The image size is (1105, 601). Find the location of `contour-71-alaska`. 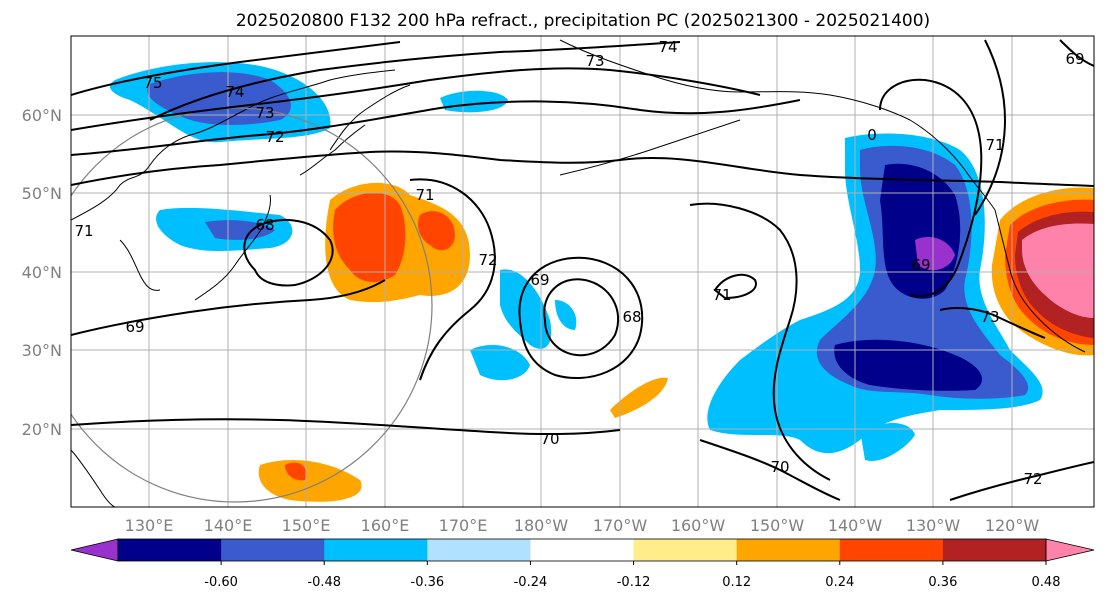

contour-71-alaska is located at coordinates (990, 127).